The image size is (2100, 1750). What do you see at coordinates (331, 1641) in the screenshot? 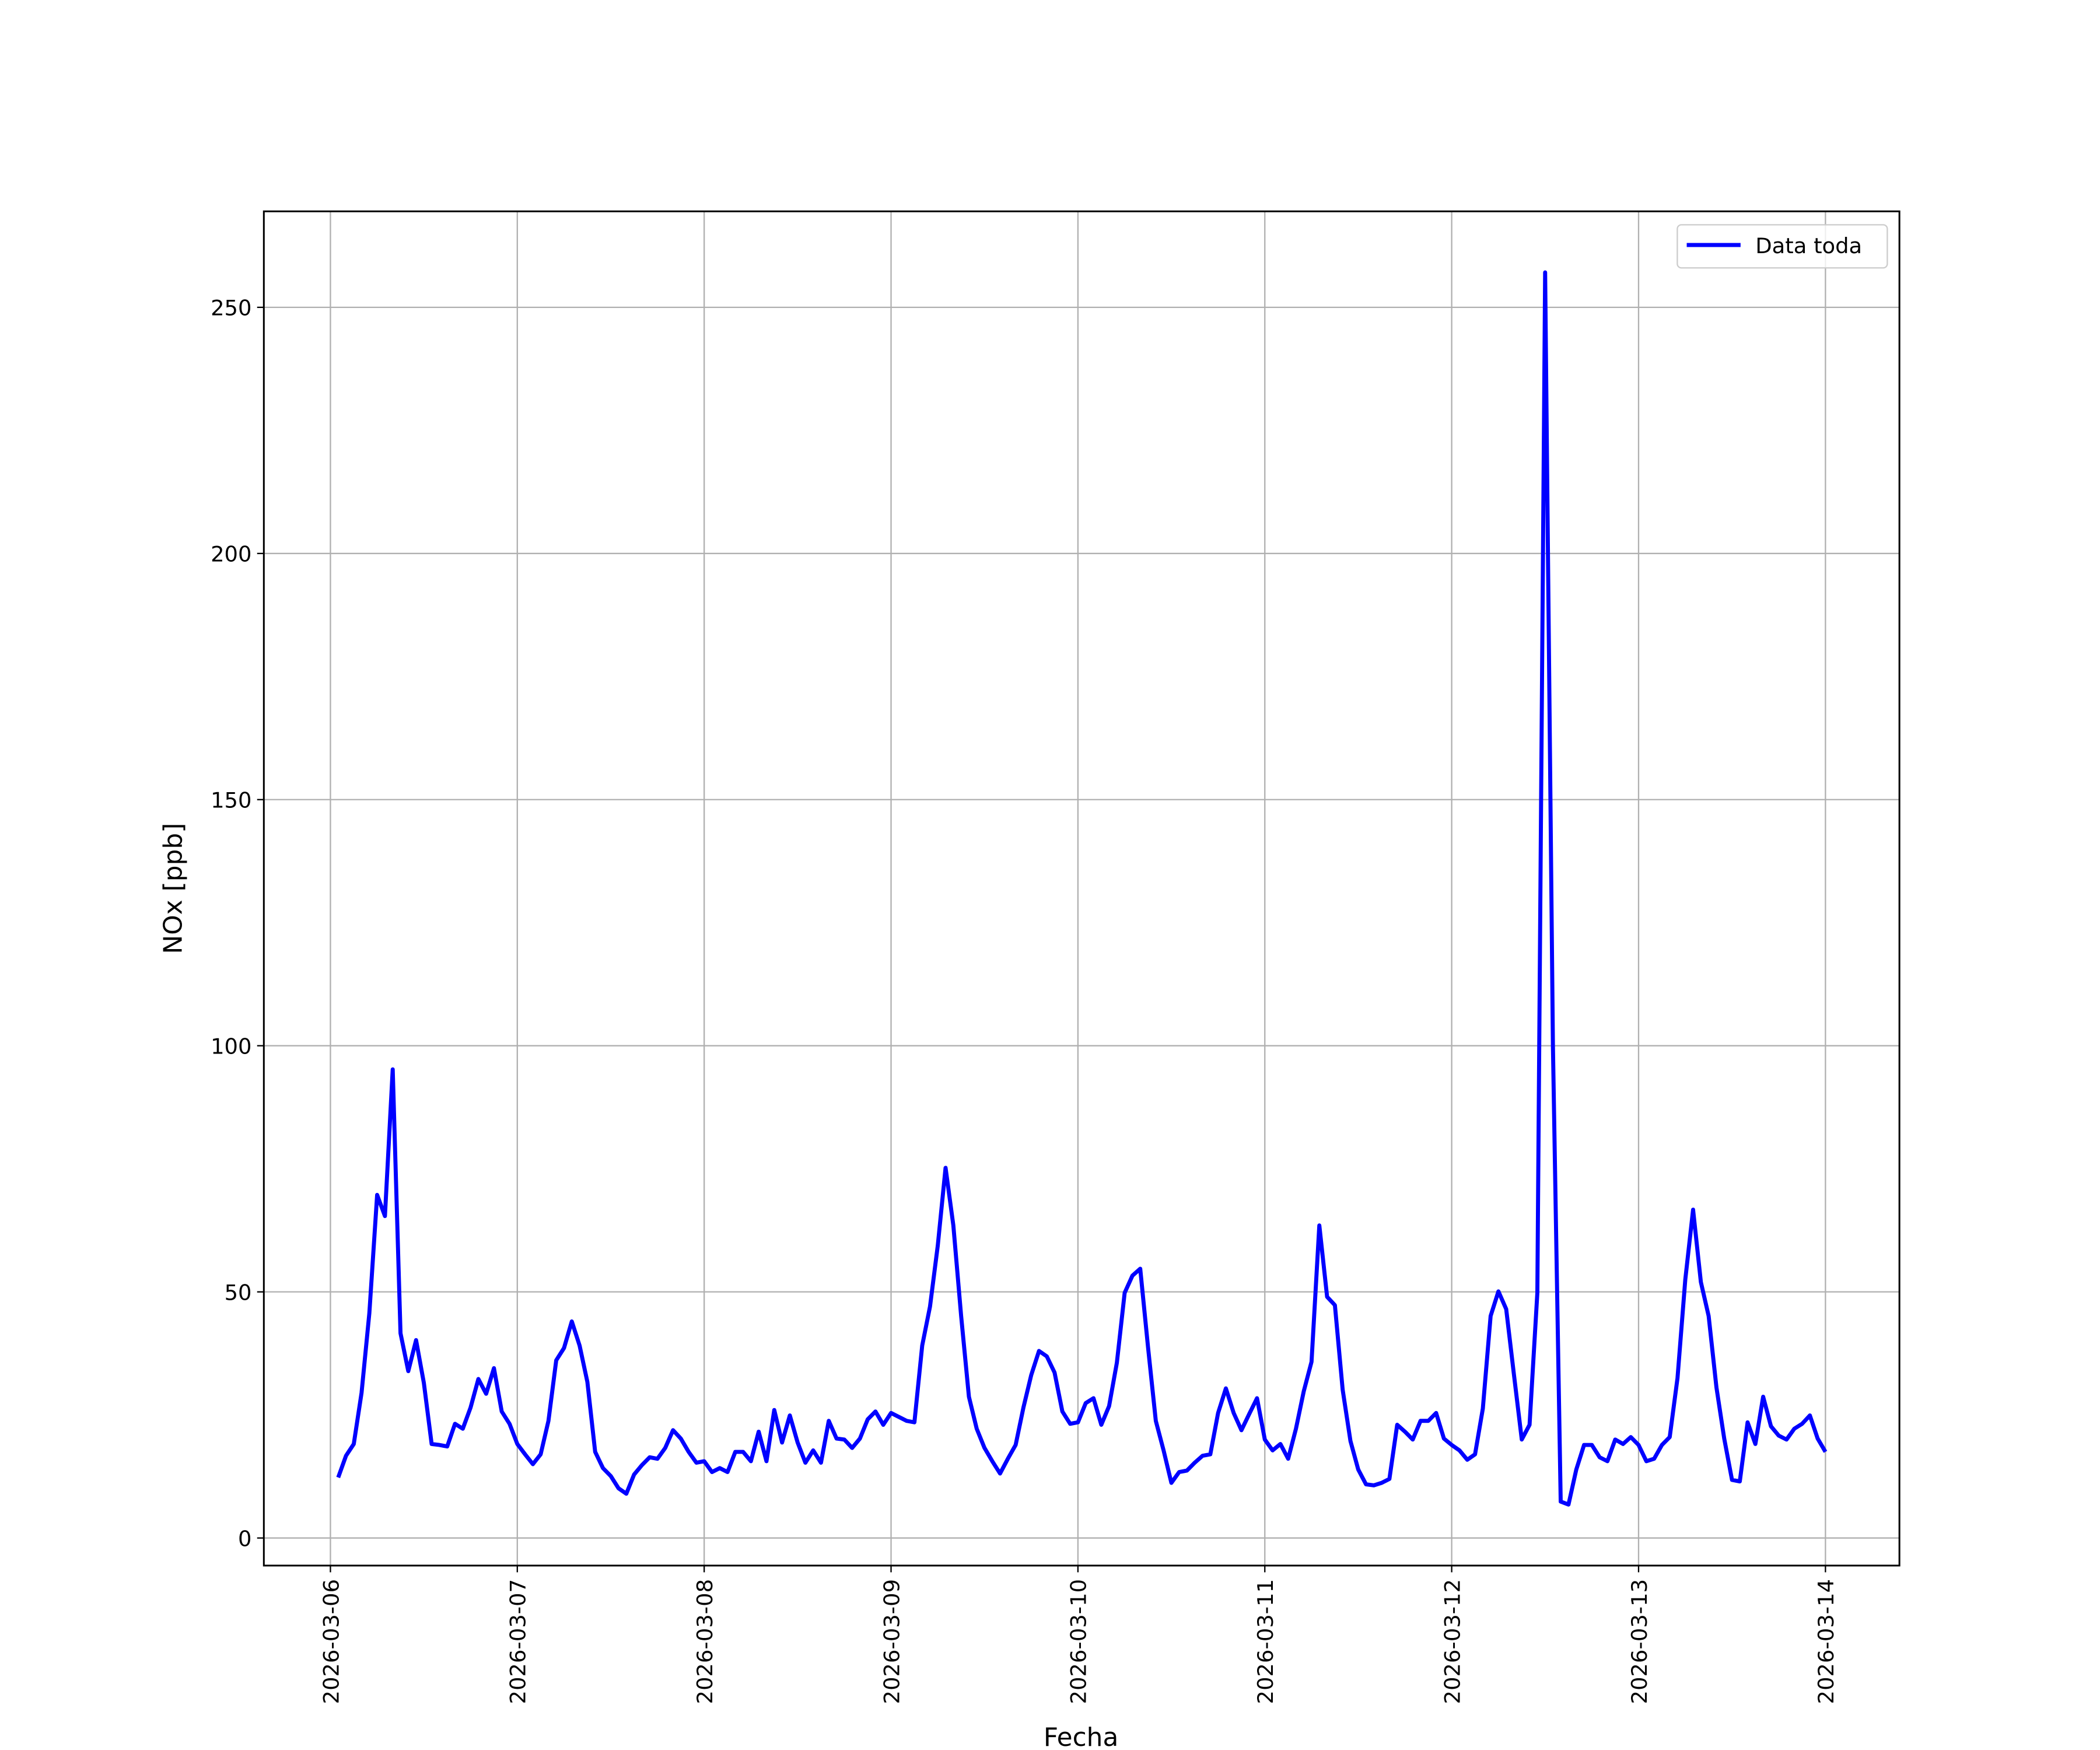
I see `x-tick-label: 2026-03-06` at bounding box center [331, 1641].